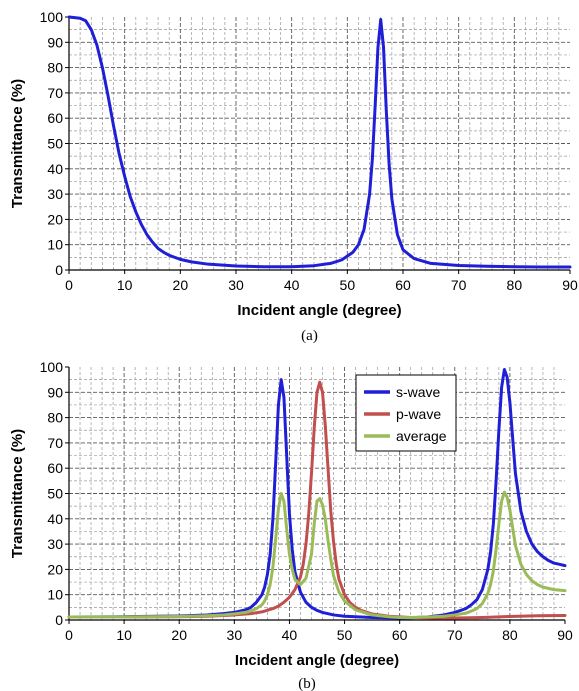  I want to click on legend: s-wave p-wave average, so click(406, 413).